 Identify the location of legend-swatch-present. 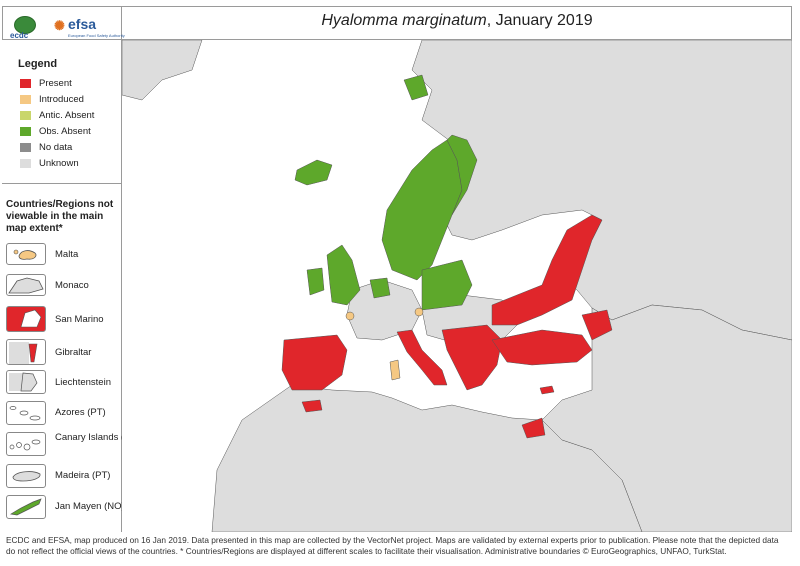
(25, 83).